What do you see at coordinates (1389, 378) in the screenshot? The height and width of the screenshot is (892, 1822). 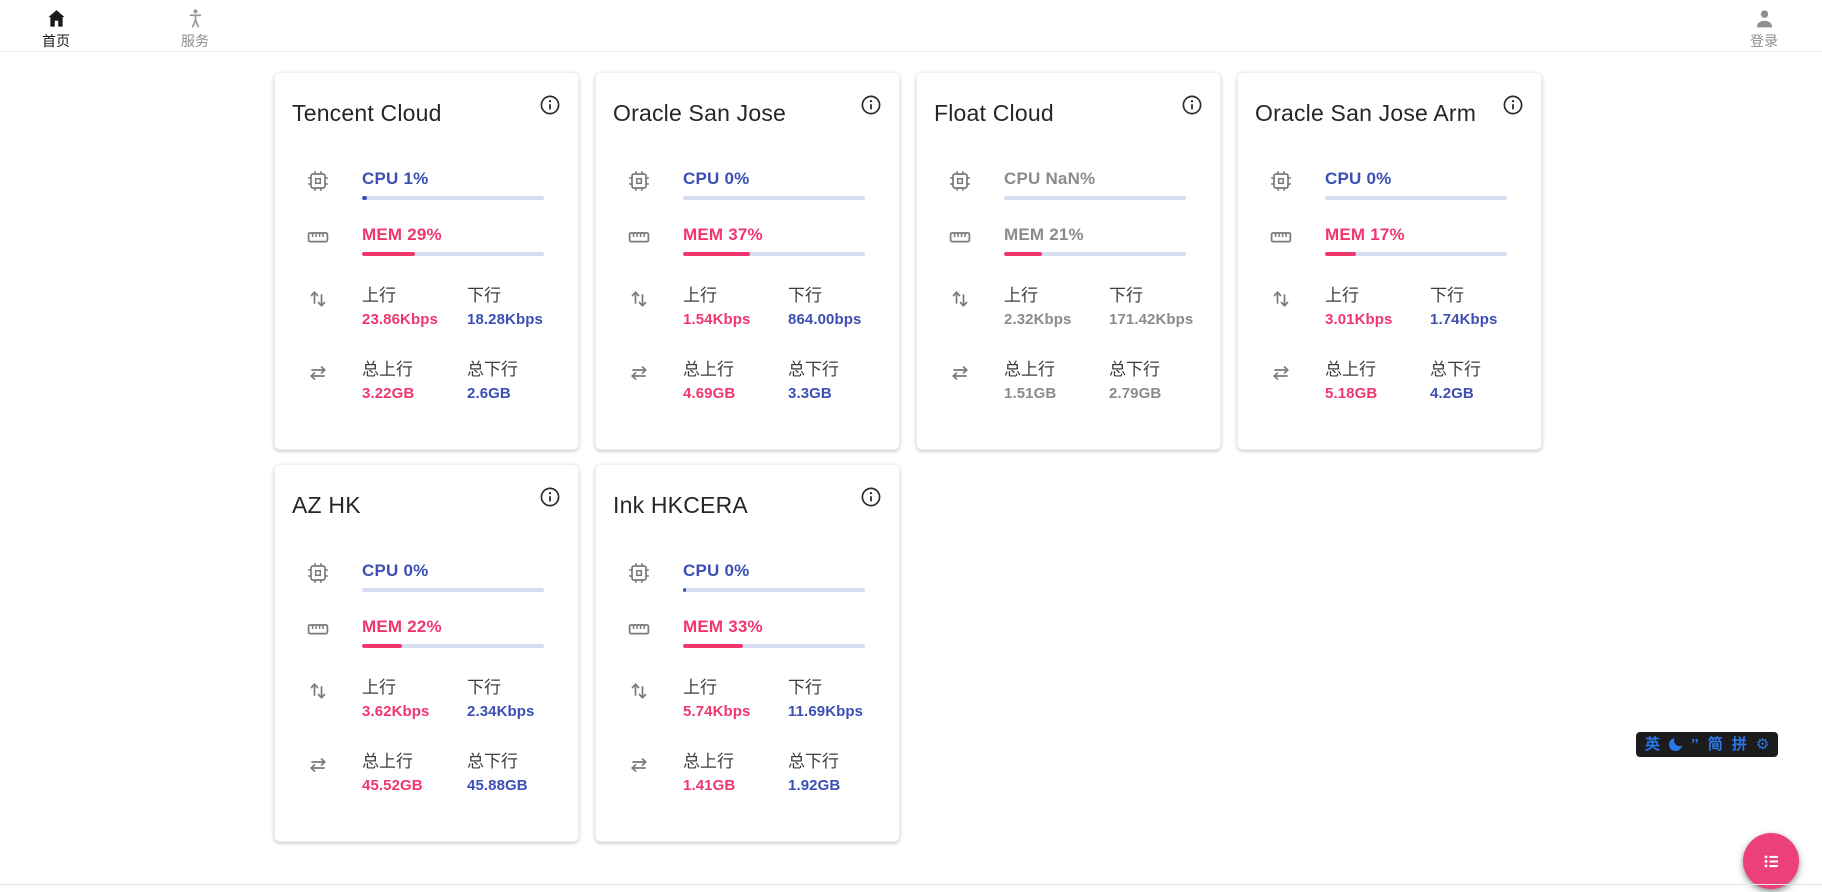 I see `total-row: 总上行 5.18GB 总下行 4.2GB` at bounding box center [1389, 378].